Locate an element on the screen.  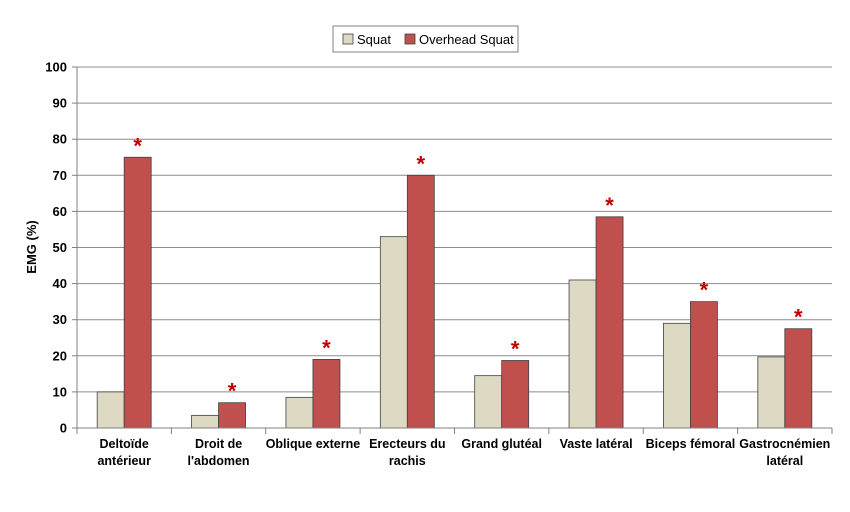
x-category-label: rachis is located at coordinates (407, 461).